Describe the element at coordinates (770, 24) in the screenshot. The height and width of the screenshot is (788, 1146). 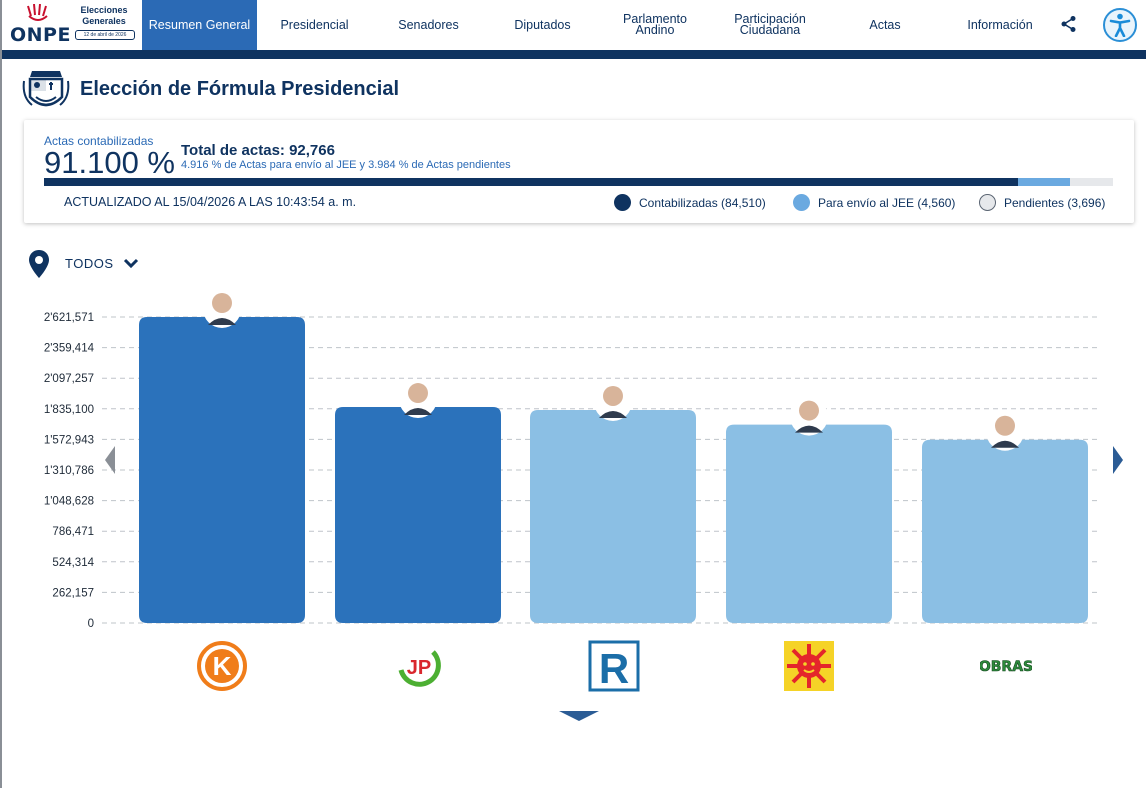
I see `nav-participacion-ciudadana: Participación Ciudadana` at that location.